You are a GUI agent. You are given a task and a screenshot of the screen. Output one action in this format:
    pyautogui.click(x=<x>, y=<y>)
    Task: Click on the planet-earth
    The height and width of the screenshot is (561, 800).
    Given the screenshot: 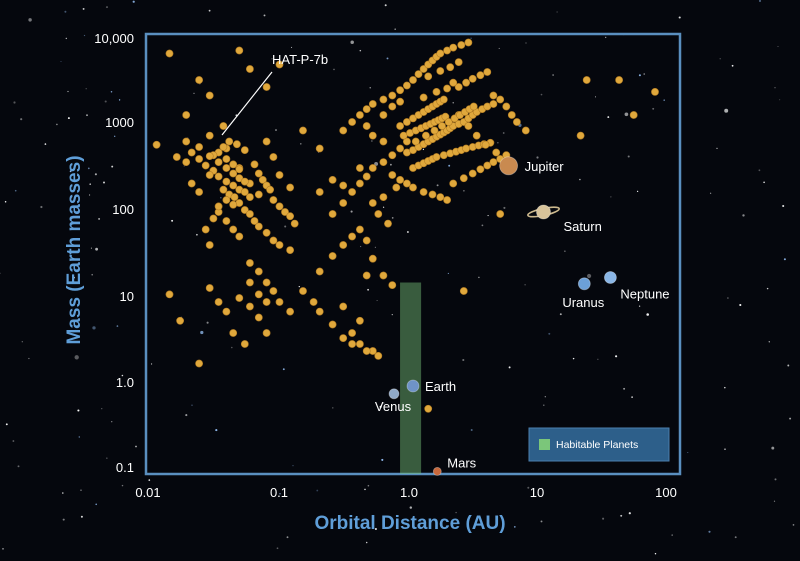 What is the action you would take?
    pyautogui.click(x=413, y=386)
    